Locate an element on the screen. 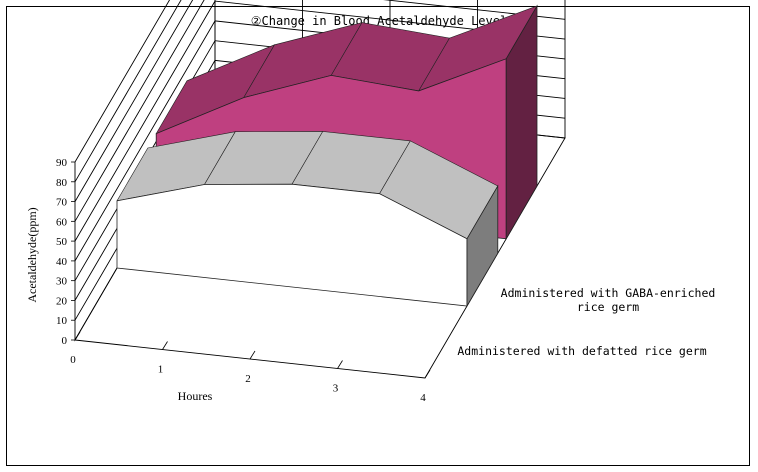 The width and height of the screenshot is (758, 472). series-label-line: Administered with defatted rice germ is located at coordinates (581, 351).